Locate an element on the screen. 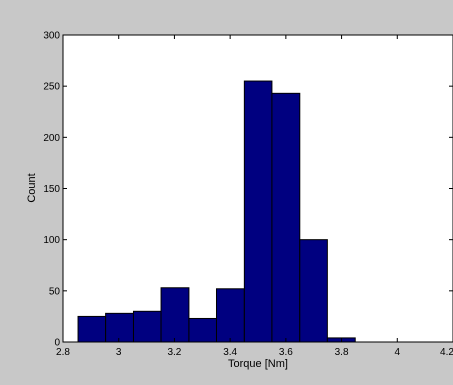 The height and width of the screenshot is (385, 453). x-tick-label: 3.2 is located at coordinates (174, 352).